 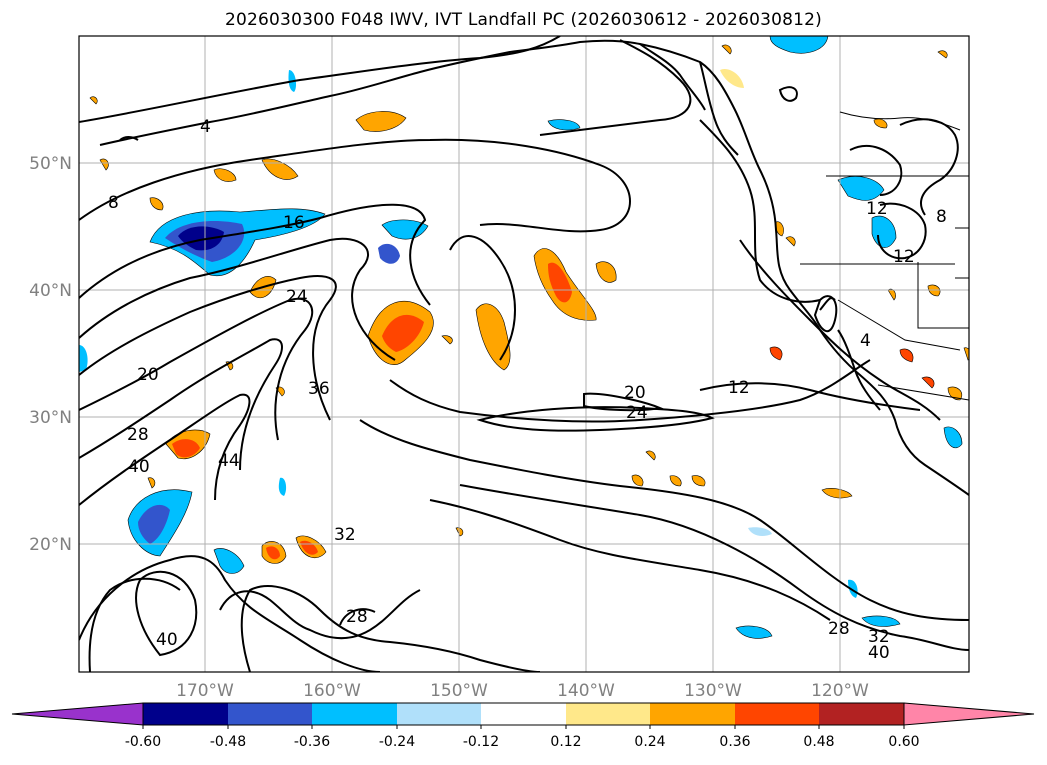 What do you see at coordinates (229, 461) in the screenshot?
I see `contour-label: 44` at bounding box center [229, 461].